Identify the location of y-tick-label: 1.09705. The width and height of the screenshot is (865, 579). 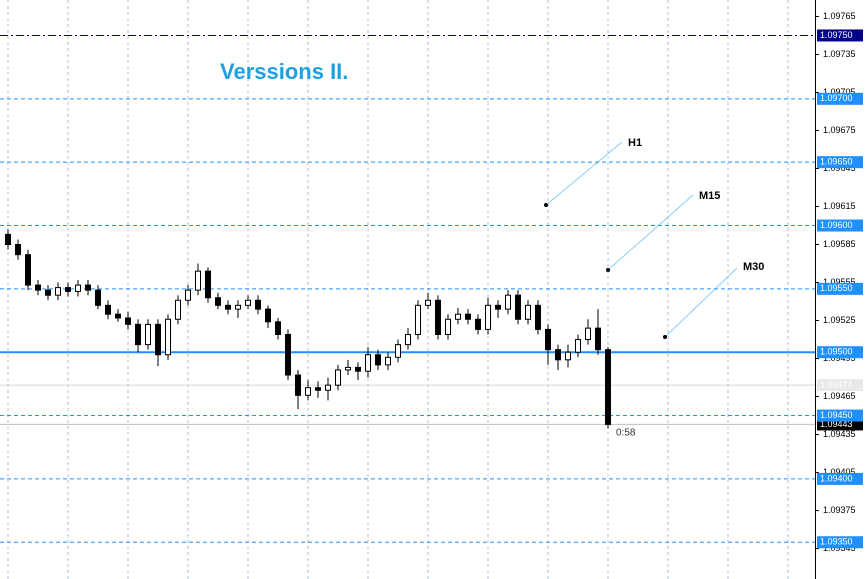
(839, 92).